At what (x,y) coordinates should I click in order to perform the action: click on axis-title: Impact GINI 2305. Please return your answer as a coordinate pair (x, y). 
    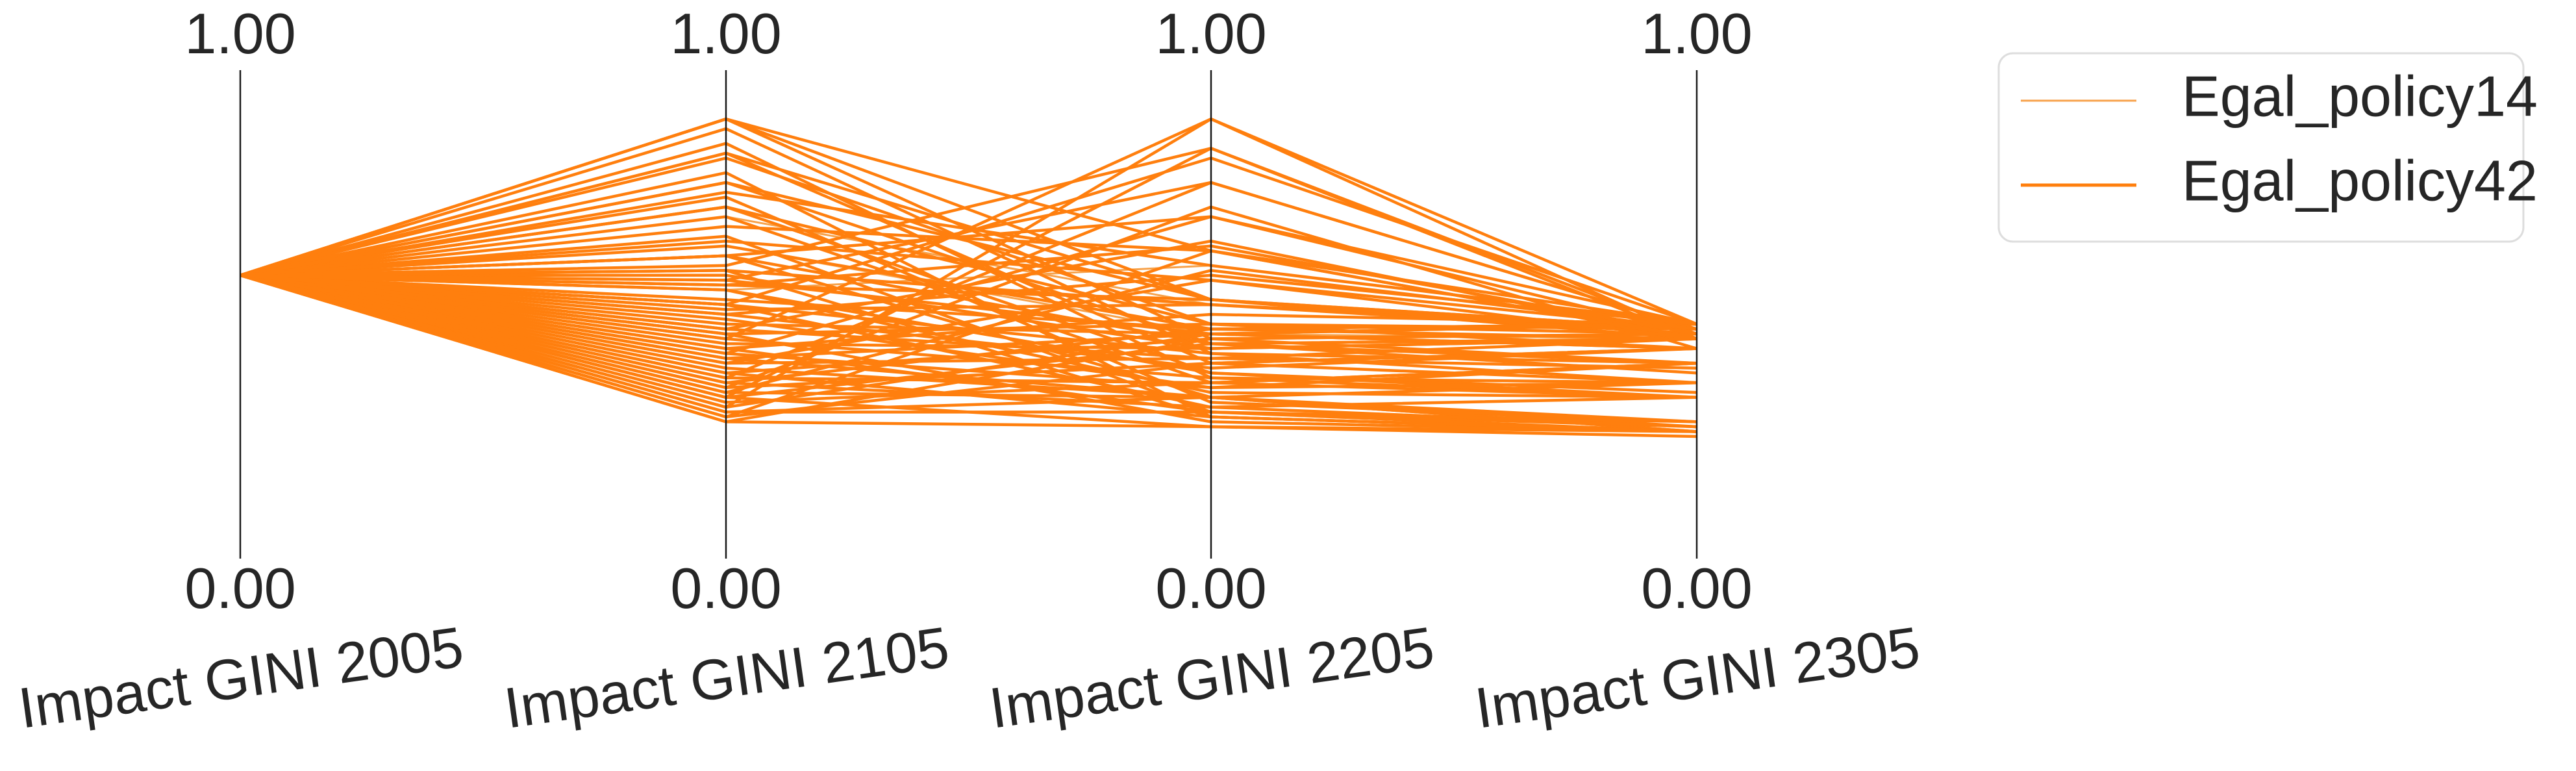
    Looking at the image, I should click on (1697, 677).